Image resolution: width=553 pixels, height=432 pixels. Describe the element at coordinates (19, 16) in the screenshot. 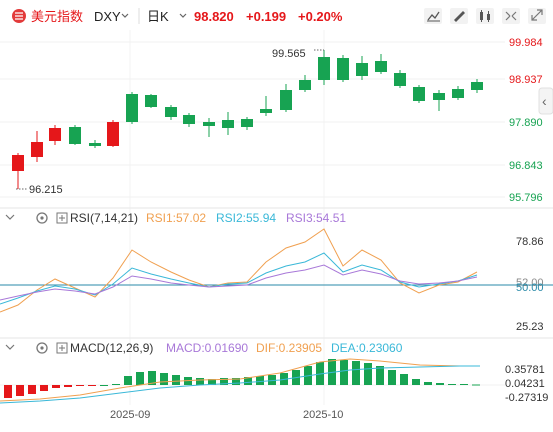

I see `exchange-flag-icon` at that location.